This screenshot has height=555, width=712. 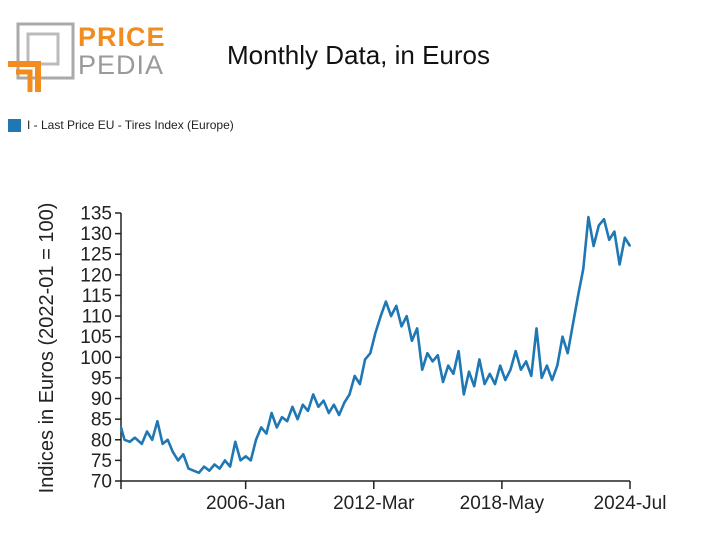 I want to click on x-tick-label: 2012-Mar, so click(x=374, y=503).